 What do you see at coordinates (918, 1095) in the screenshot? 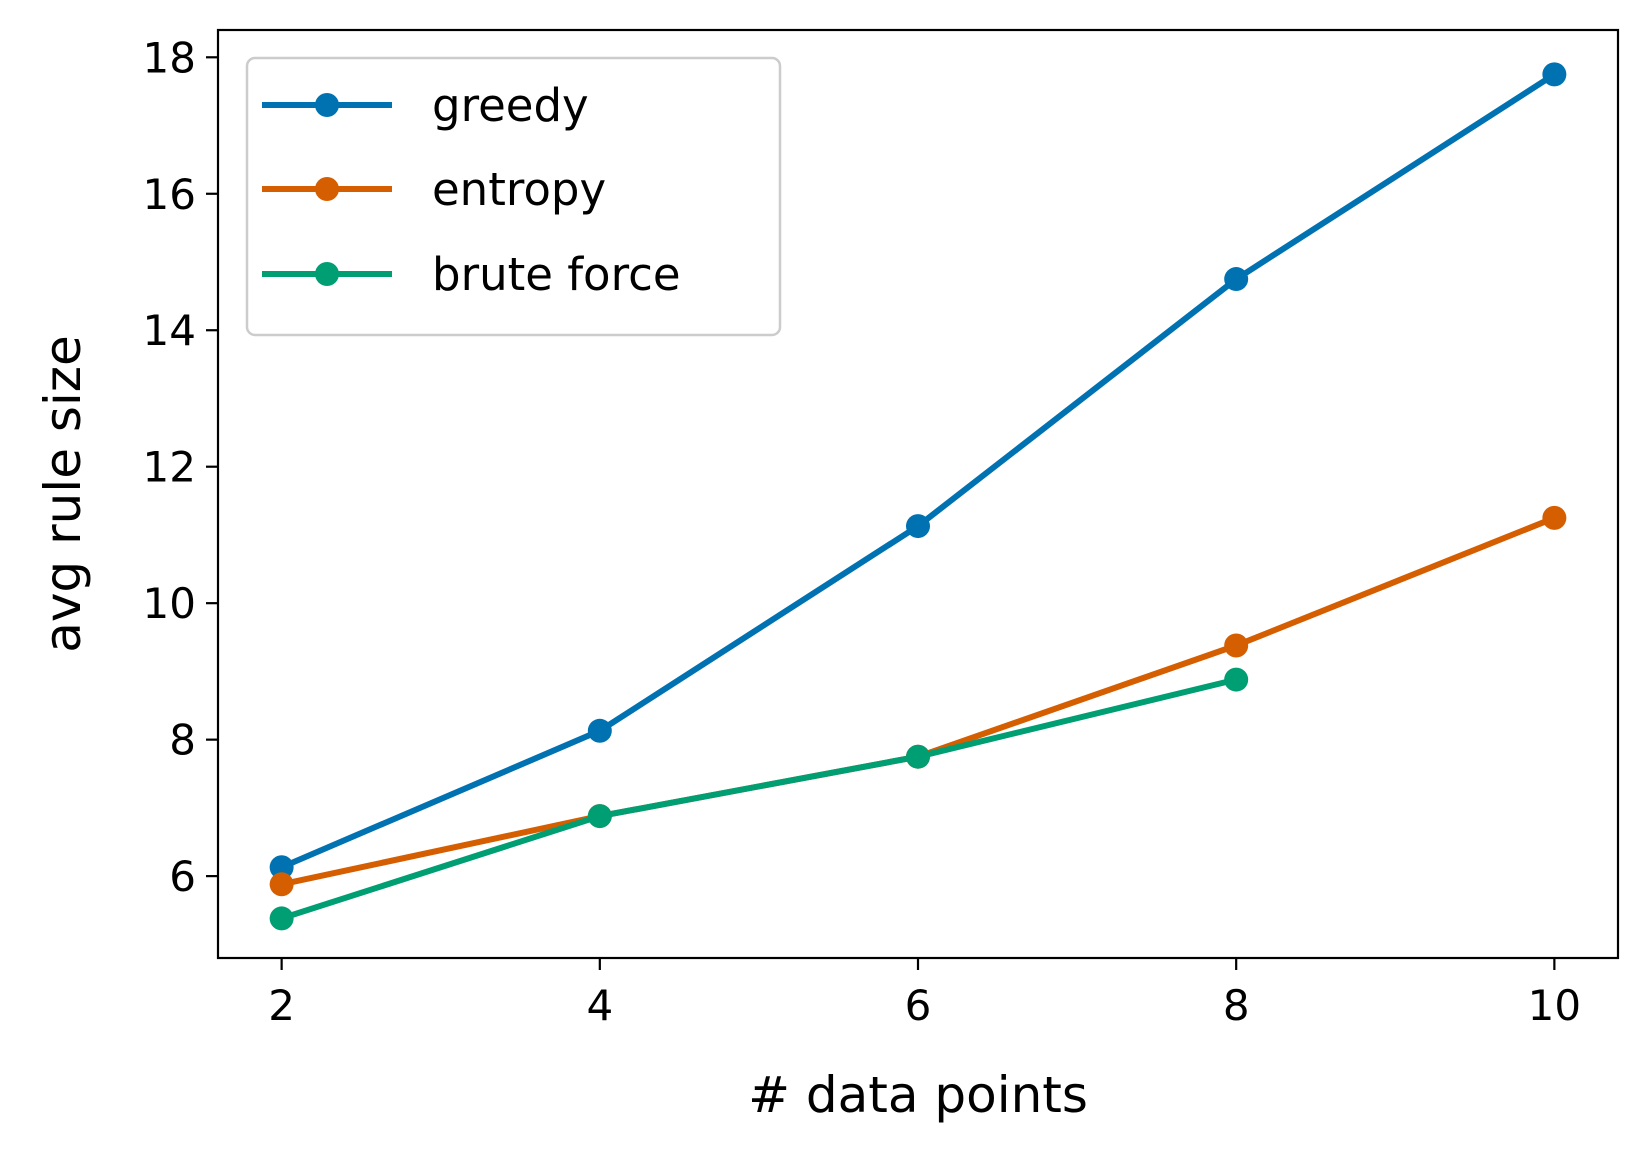
I see `x-axis-label: # data points` at bounding box center [918, 1095].